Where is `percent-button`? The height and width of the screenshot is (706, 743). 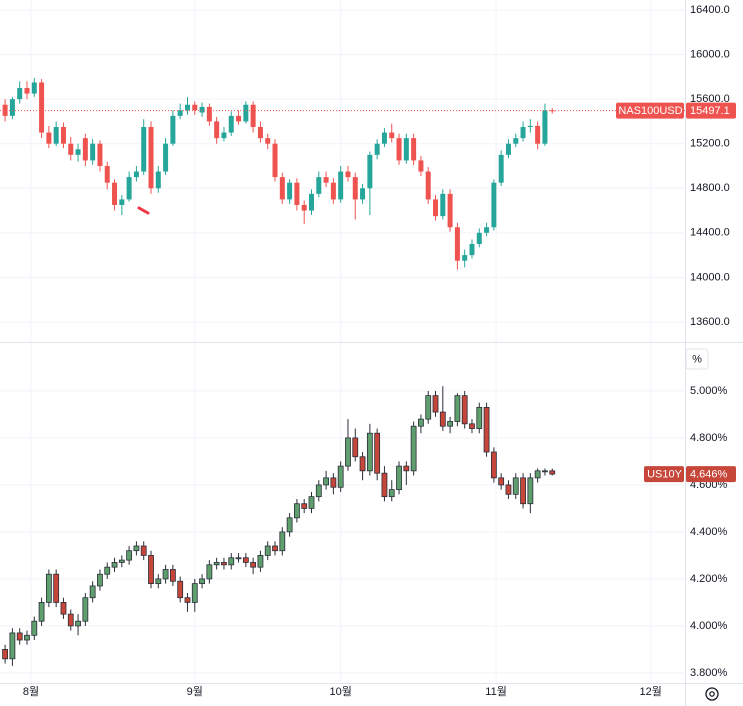 percent-button is located at coordinates (697, 359).